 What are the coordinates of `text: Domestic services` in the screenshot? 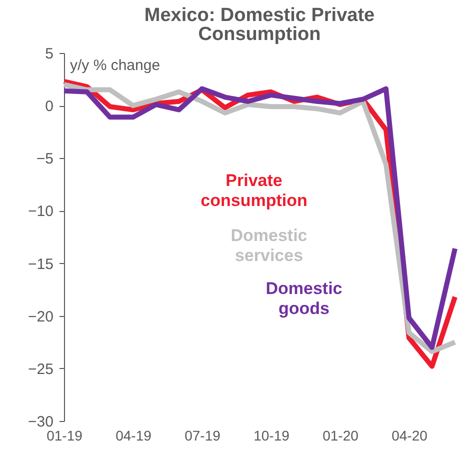 It's located at (269, 245).